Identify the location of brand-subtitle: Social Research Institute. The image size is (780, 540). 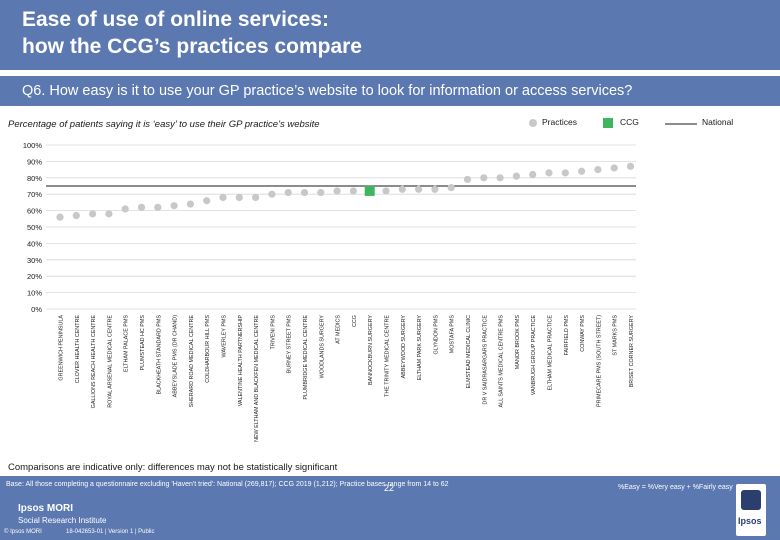
(62, 520).